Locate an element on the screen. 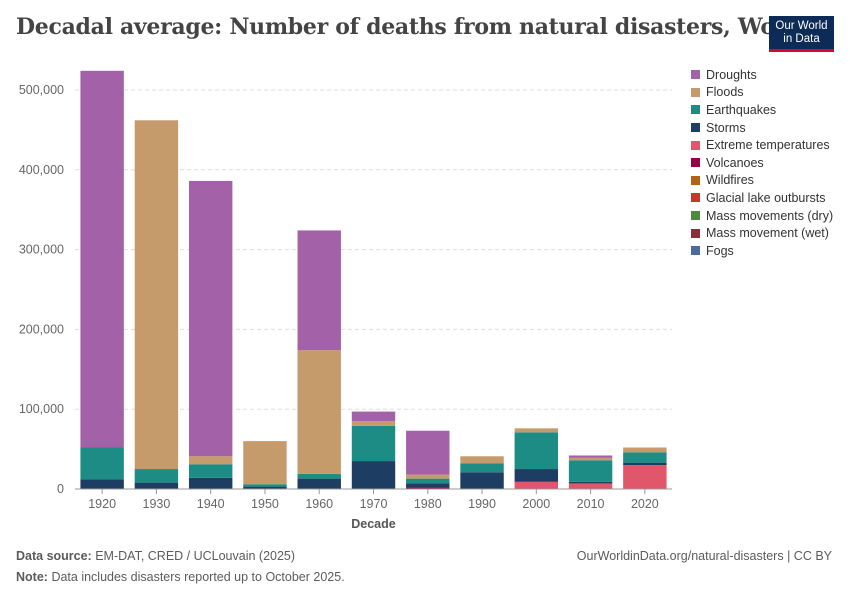  bar-segment-floods-2020 is located at coordinates (645, 450).